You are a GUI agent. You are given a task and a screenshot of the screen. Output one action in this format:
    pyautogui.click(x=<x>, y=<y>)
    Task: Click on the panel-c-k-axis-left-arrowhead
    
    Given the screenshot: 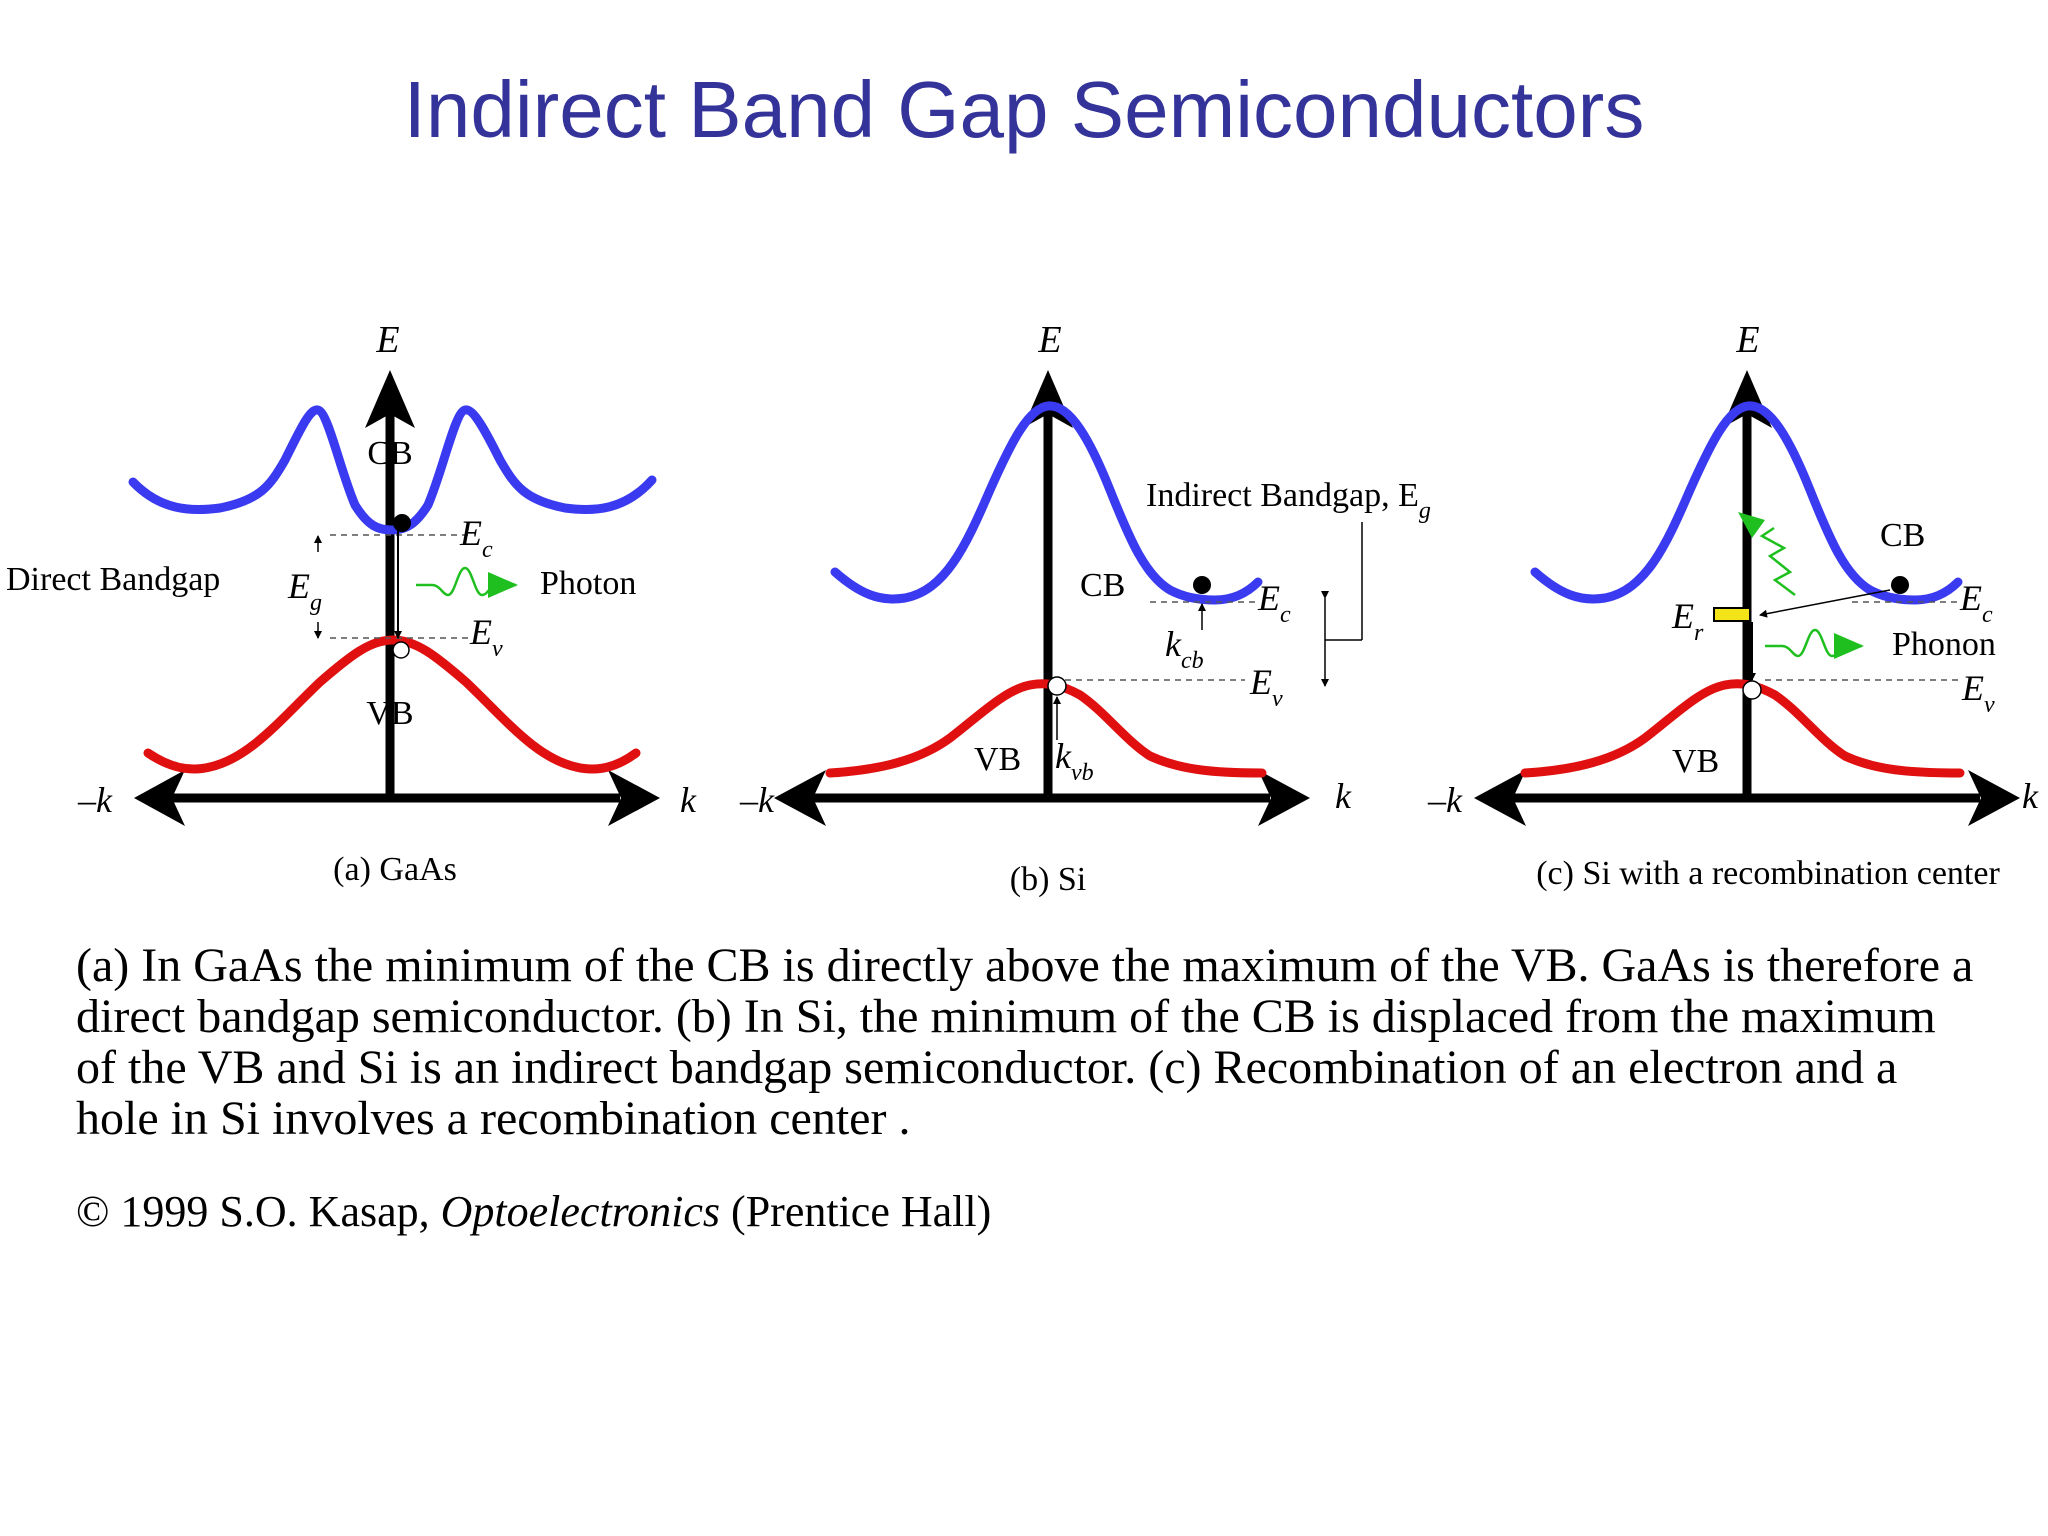 What is the action you would take?
    pyautogui.click(x=1500, y=798)
    